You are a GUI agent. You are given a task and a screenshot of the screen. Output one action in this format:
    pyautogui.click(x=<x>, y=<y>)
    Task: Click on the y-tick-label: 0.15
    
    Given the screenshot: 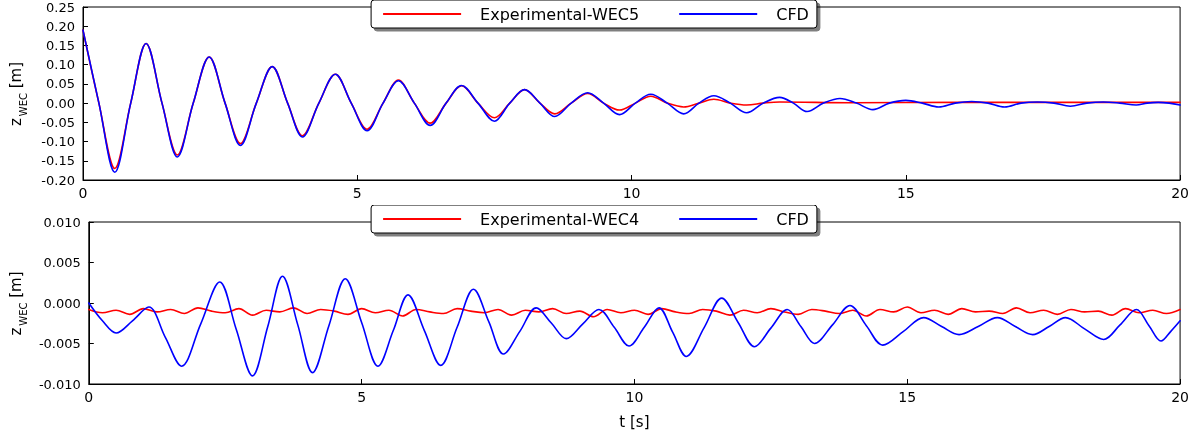 What is the action you would take?
    pyautogui.click(x=60, y=45)
    